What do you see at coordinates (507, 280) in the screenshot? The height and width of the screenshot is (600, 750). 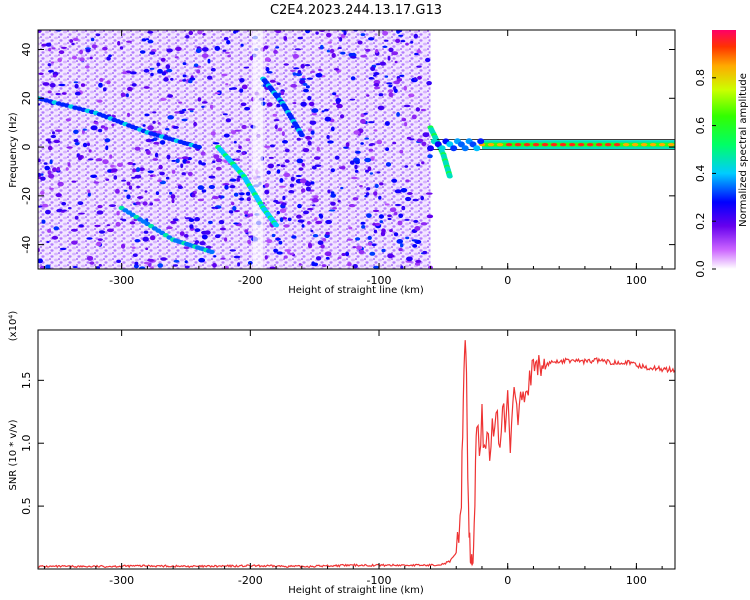 I see `x-tick-label: 0` at bounding box center [507, 280].